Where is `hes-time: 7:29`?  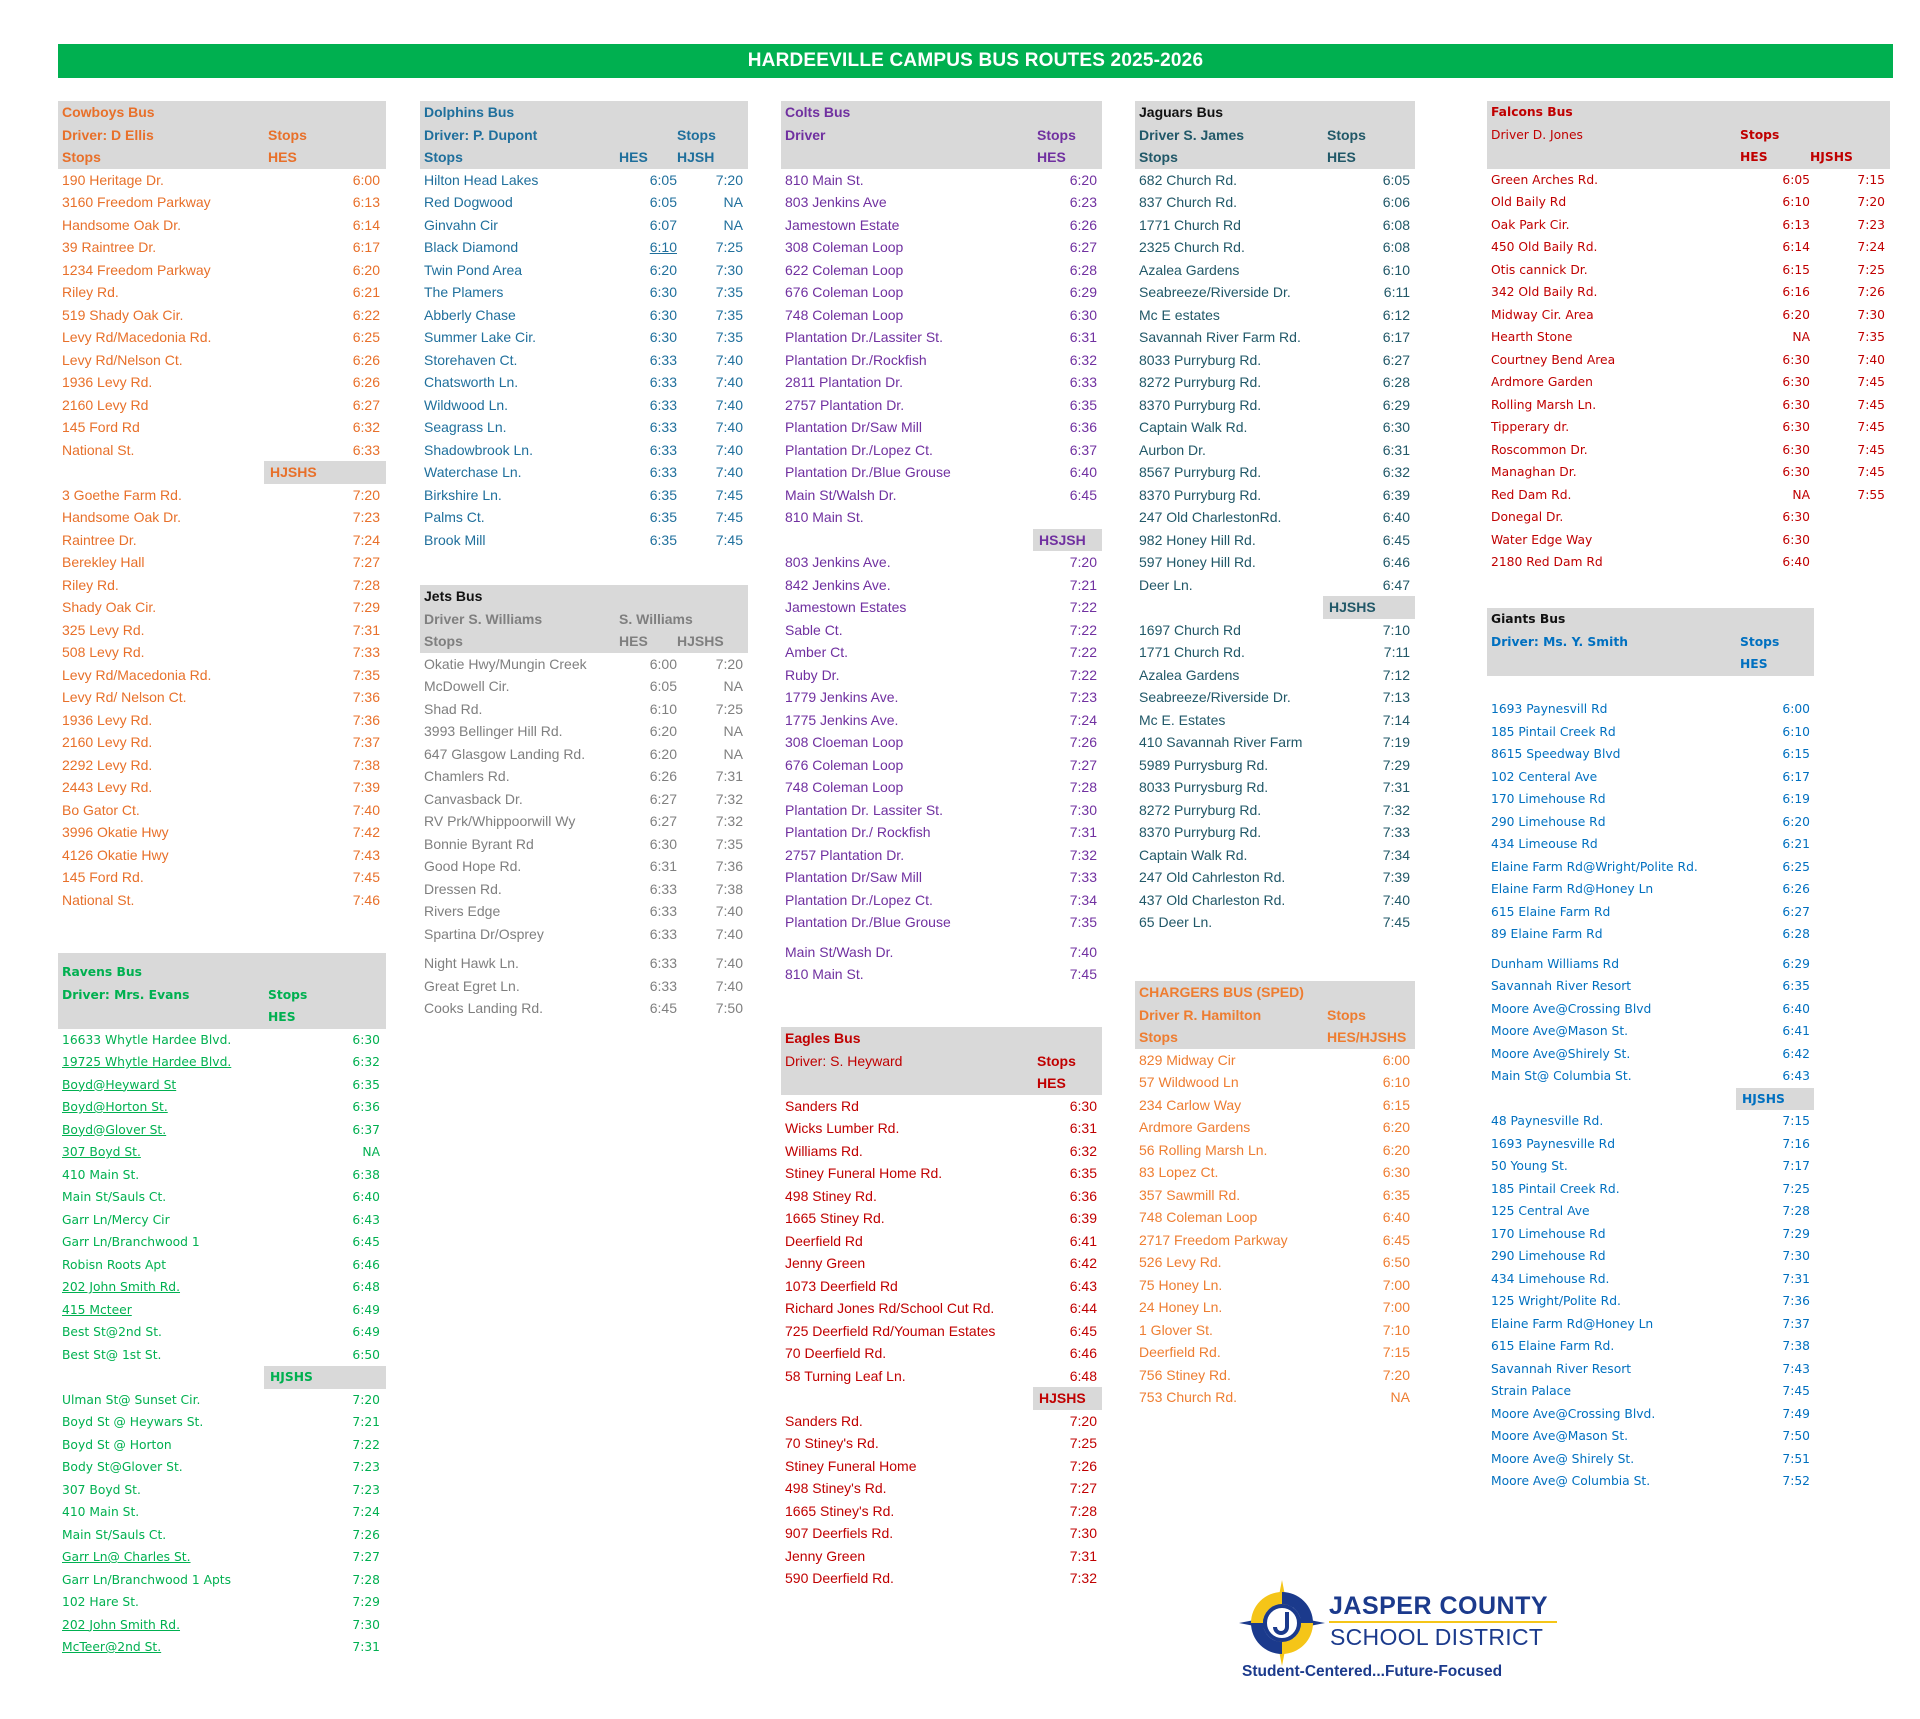
hes-time: 7:29 is located at coordinates (366, 607).